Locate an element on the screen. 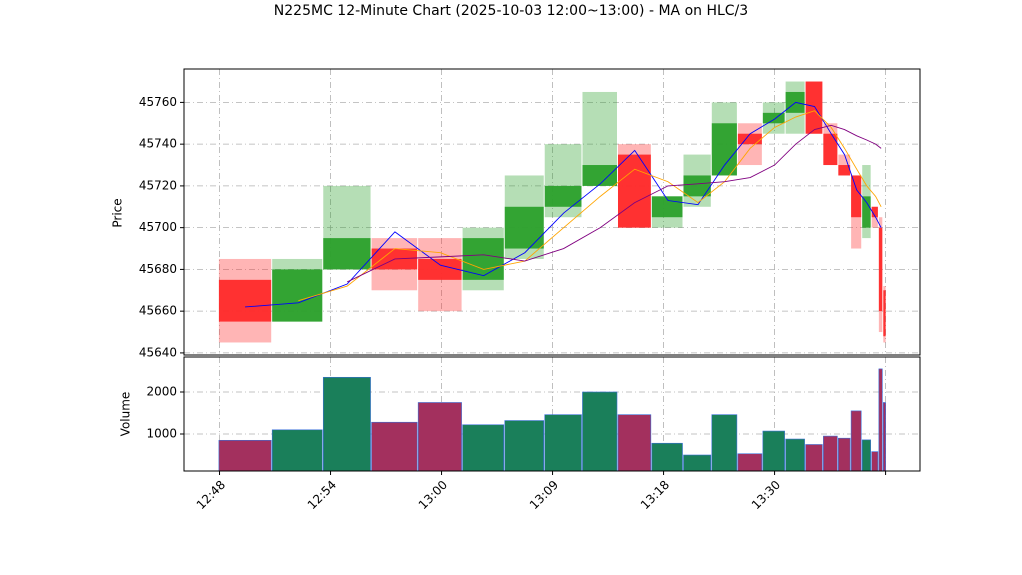 Image resolution: width=1022 pixels, height=575 pixels. volume-axis-label: Volume is located at coordinates (126, 414).